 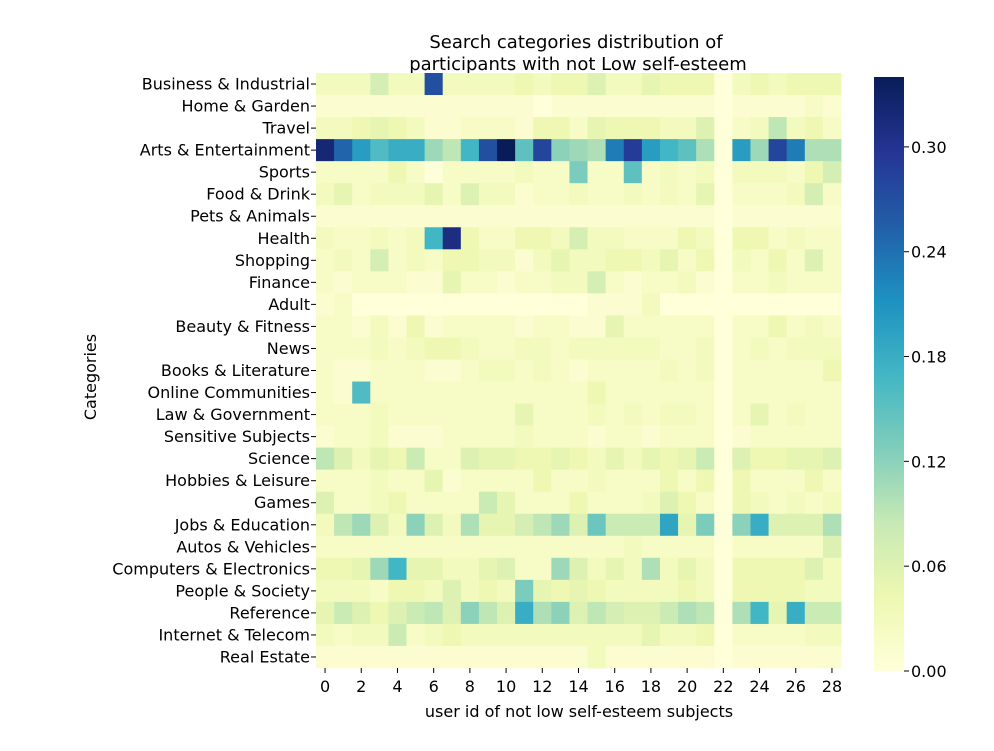 What do you see at coordinates (506, 686) in the screenshot?
I see `x-tick-label: 10` at bounding box center [506, 686].